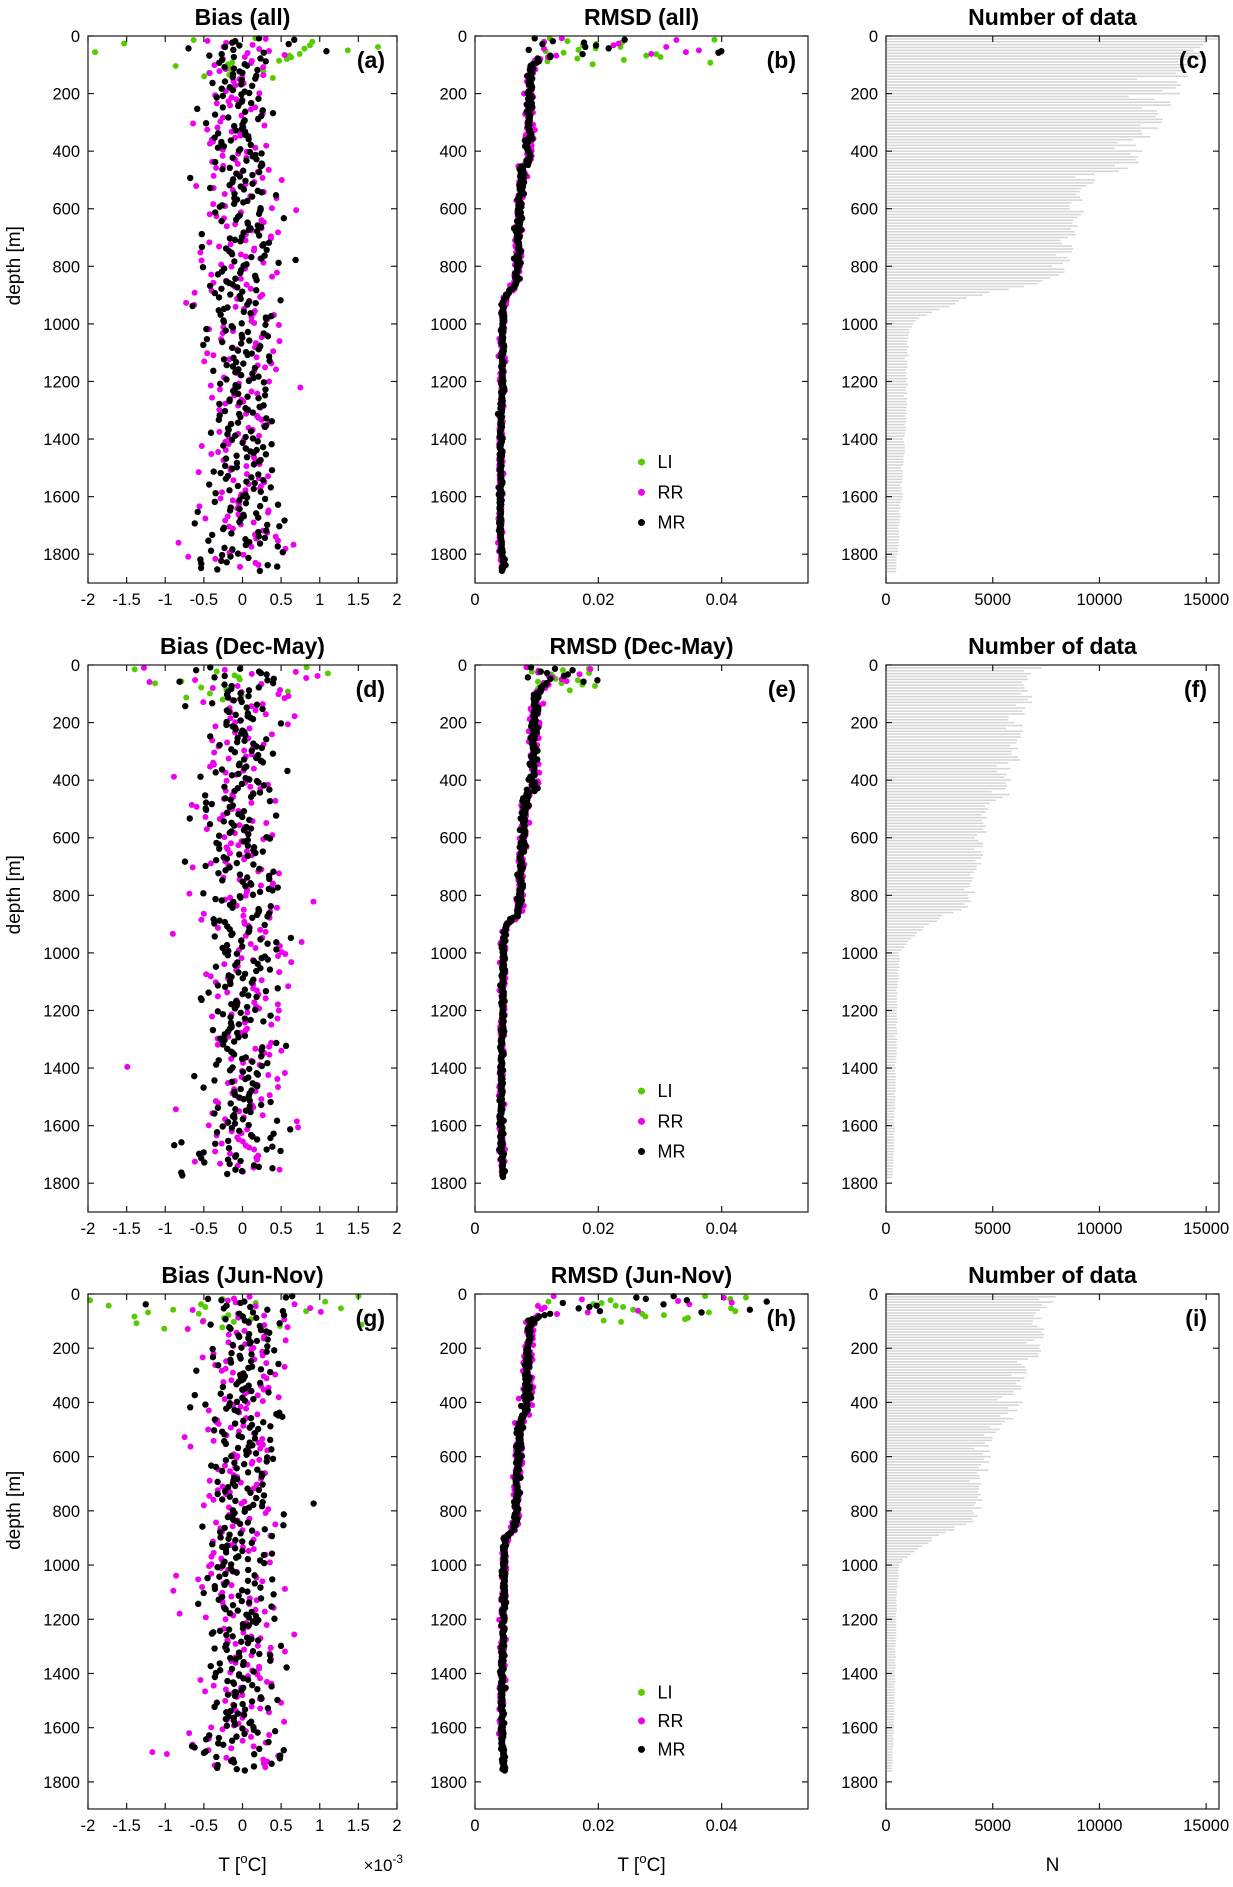 The width and height of the screenshot is (1233, 1887). What do you see at coordinates (165, 600) in the screenshot?
I see `svg-text: -1` at bounding box center [165, 600].